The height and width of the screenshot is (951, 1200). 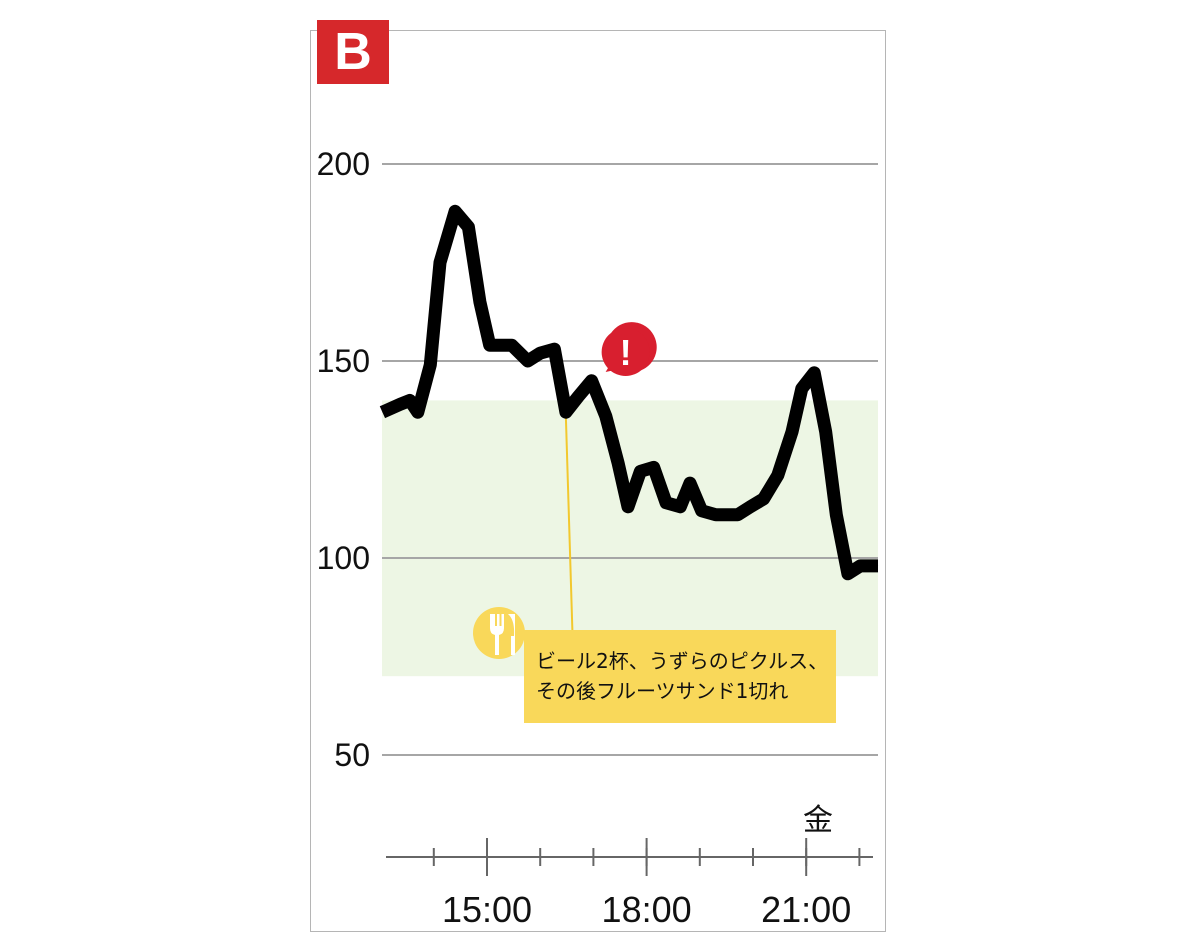 What do you see at coordinates (502, 634) in the screenshot?
I see `fork-knife-icon` at bounding box center [502, 634].